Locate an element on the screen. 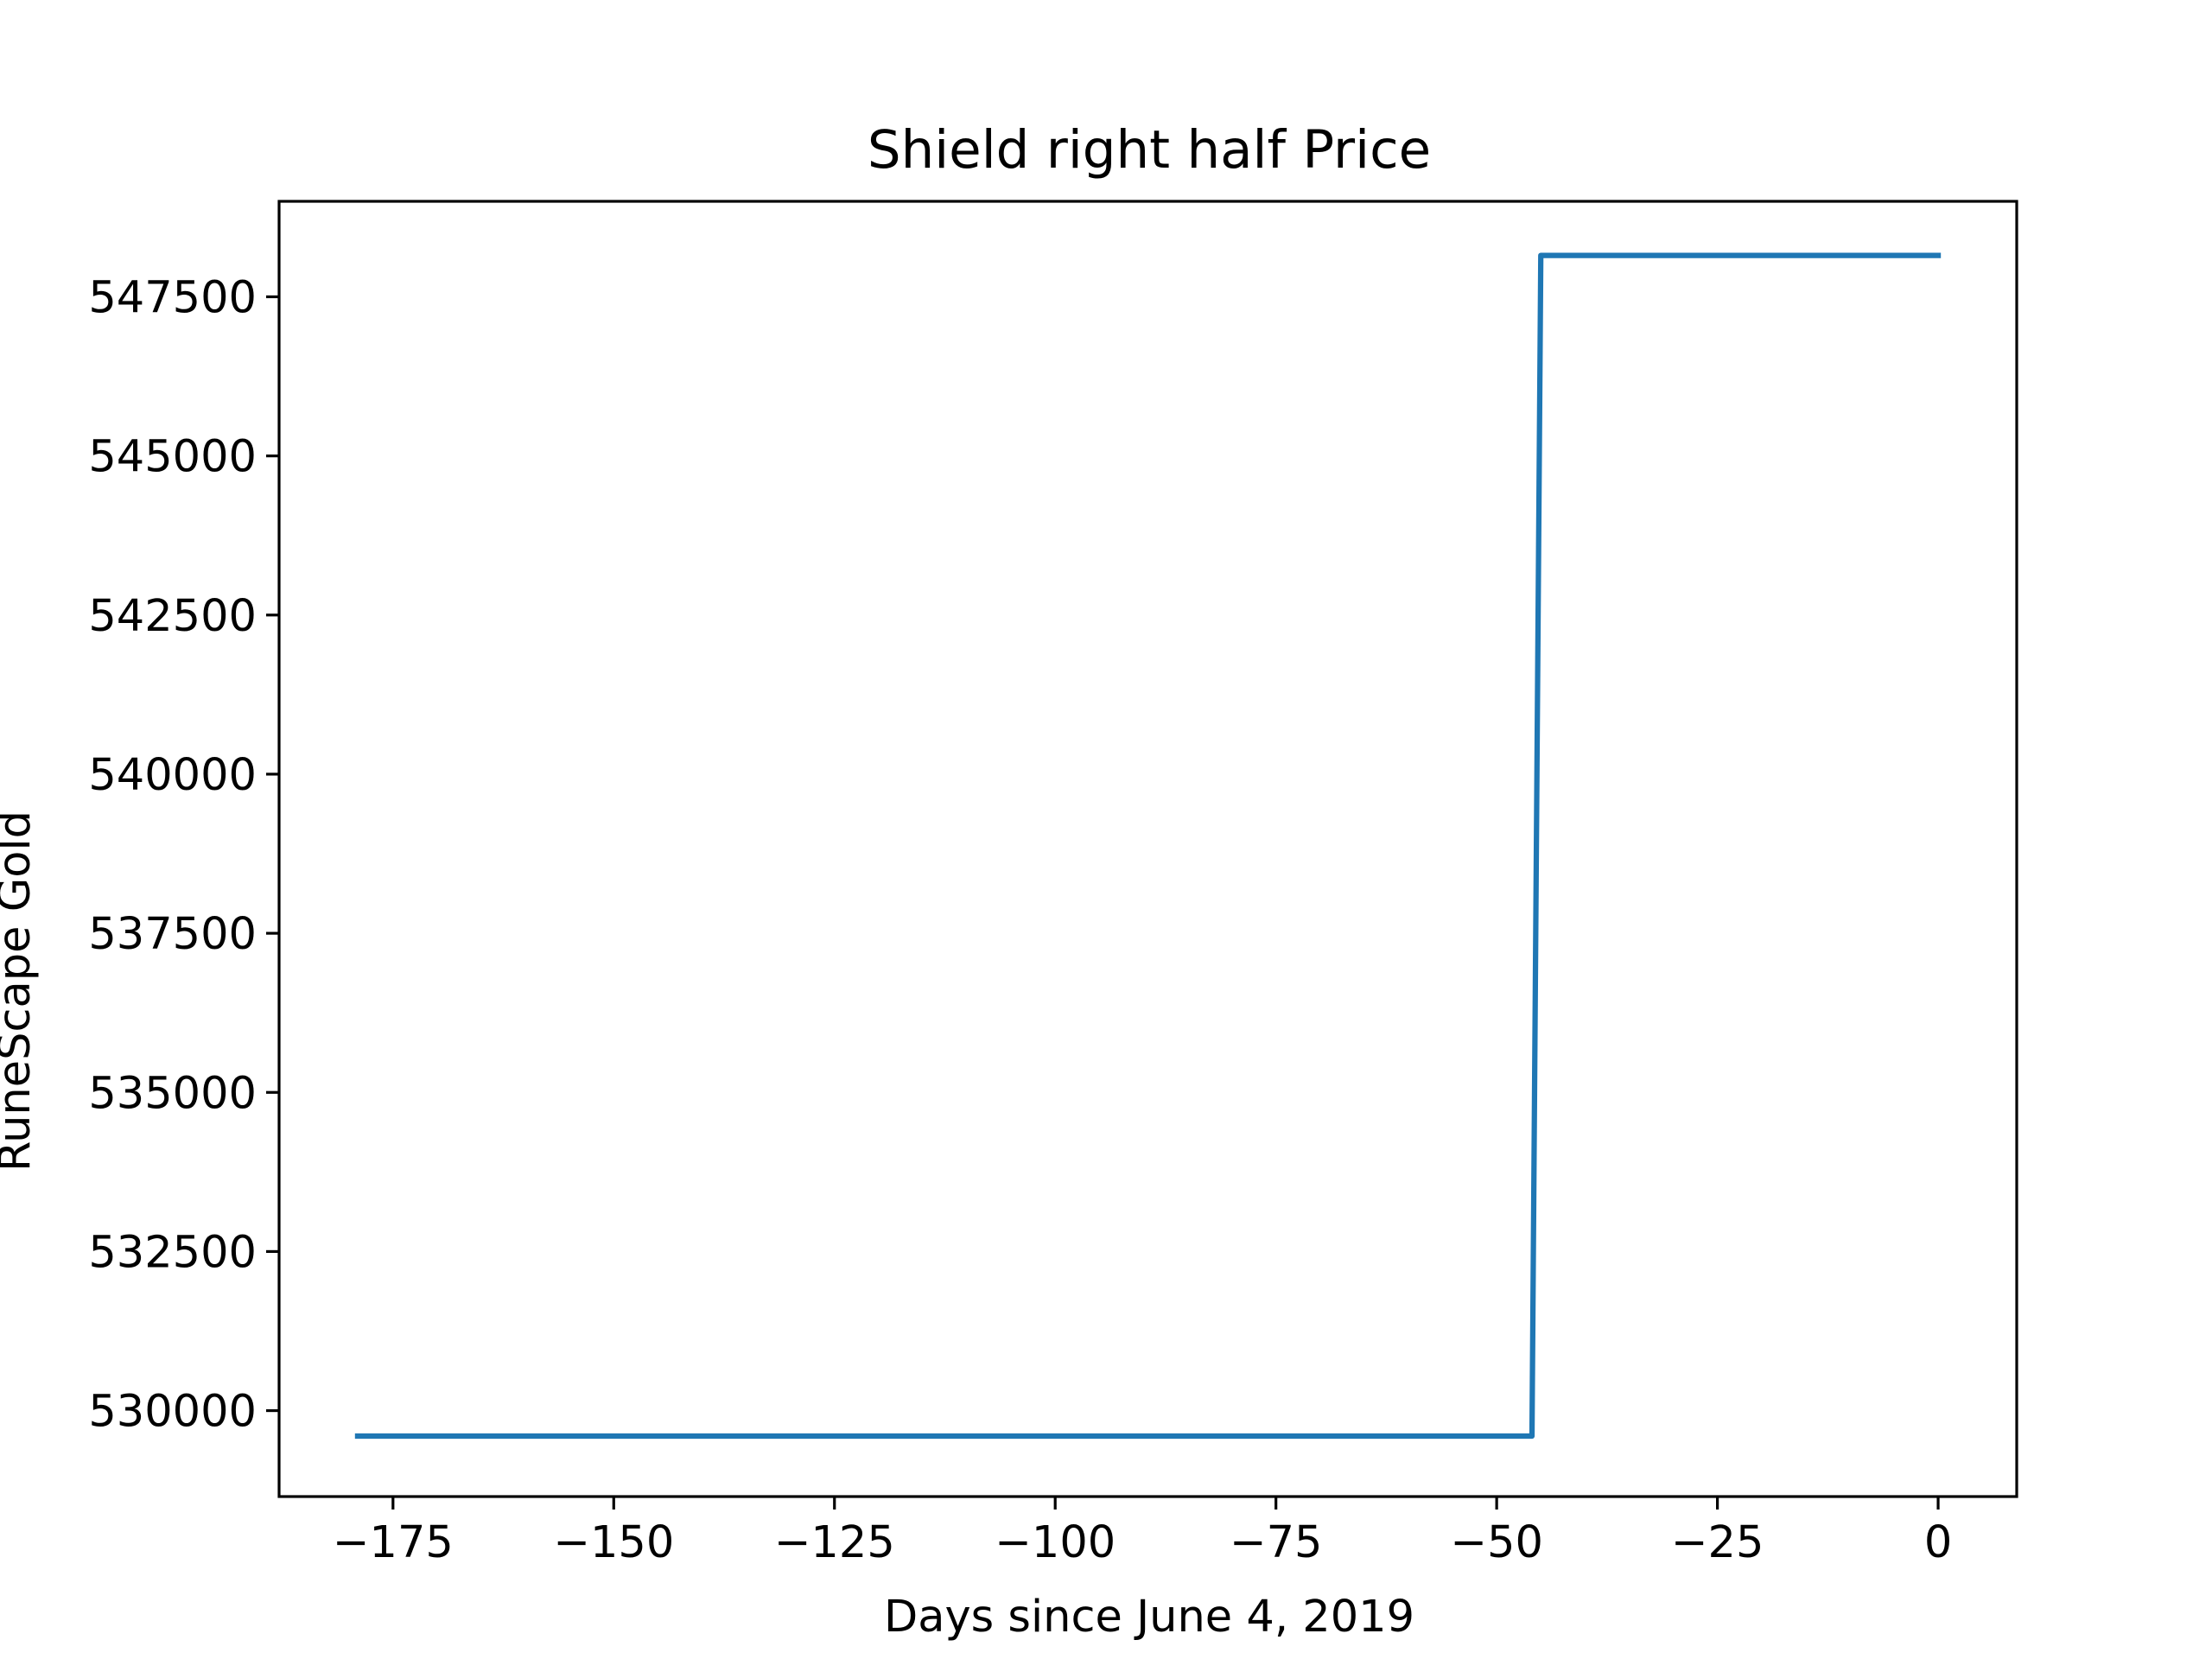 The image size is (2212, 1659). x-axis-label: Days since June 4, 2019 is located at coordinates (1149, 1617).